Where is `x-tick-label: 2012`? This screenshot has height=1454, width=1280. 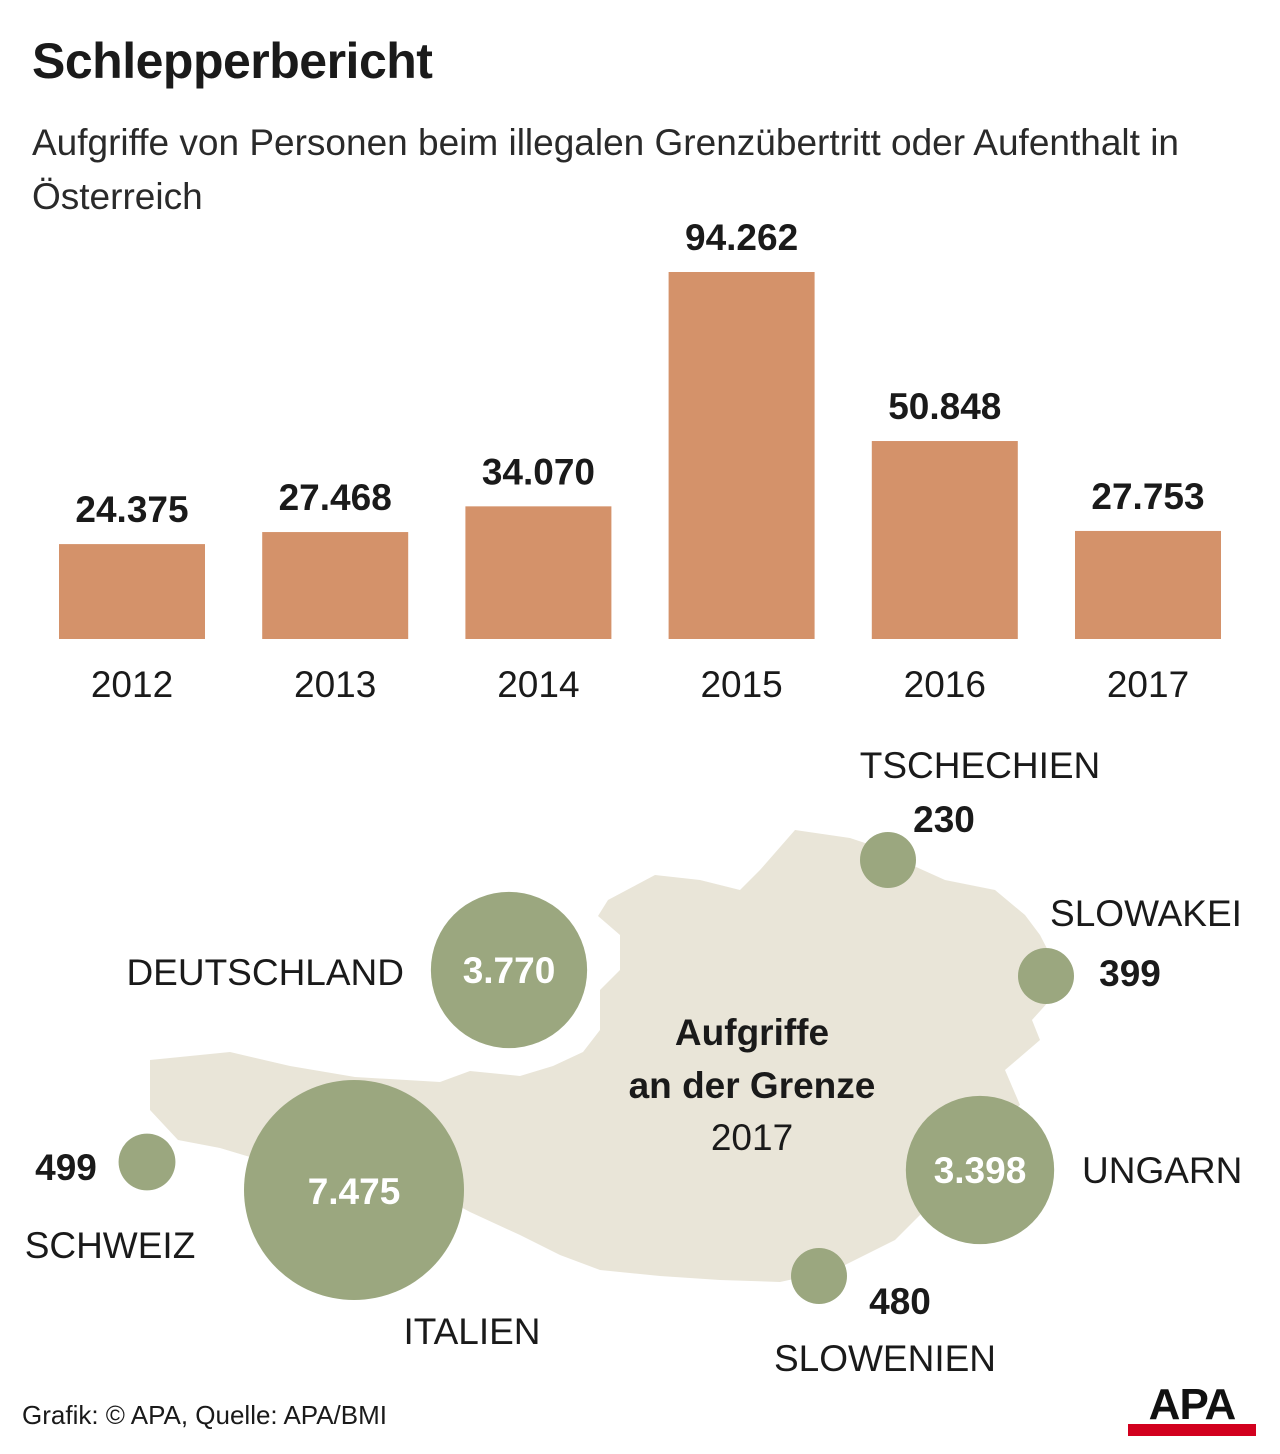
x-tick-label: 2012 is located at coordinates (132, 684).